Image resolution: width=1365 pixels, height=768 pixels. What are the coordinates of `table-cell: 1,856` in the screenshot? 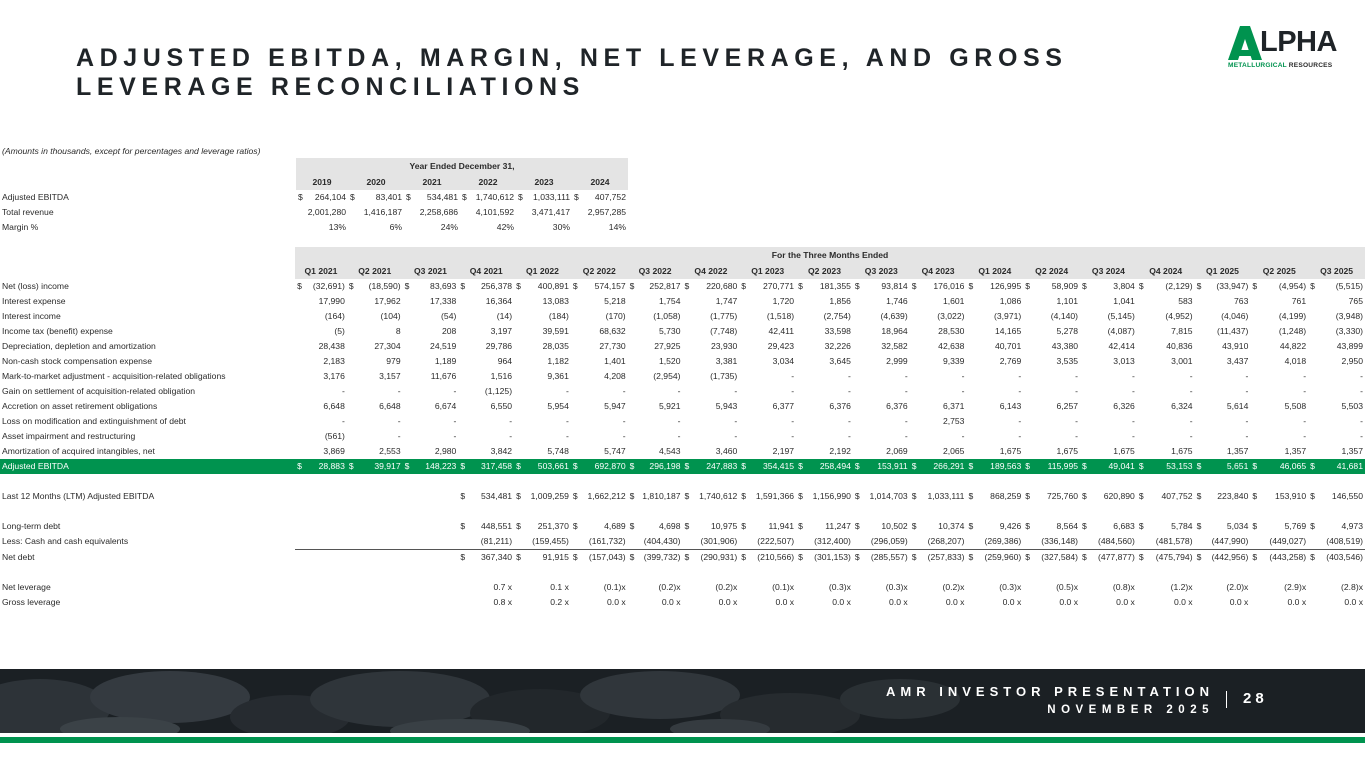 It's located at (840, 301).